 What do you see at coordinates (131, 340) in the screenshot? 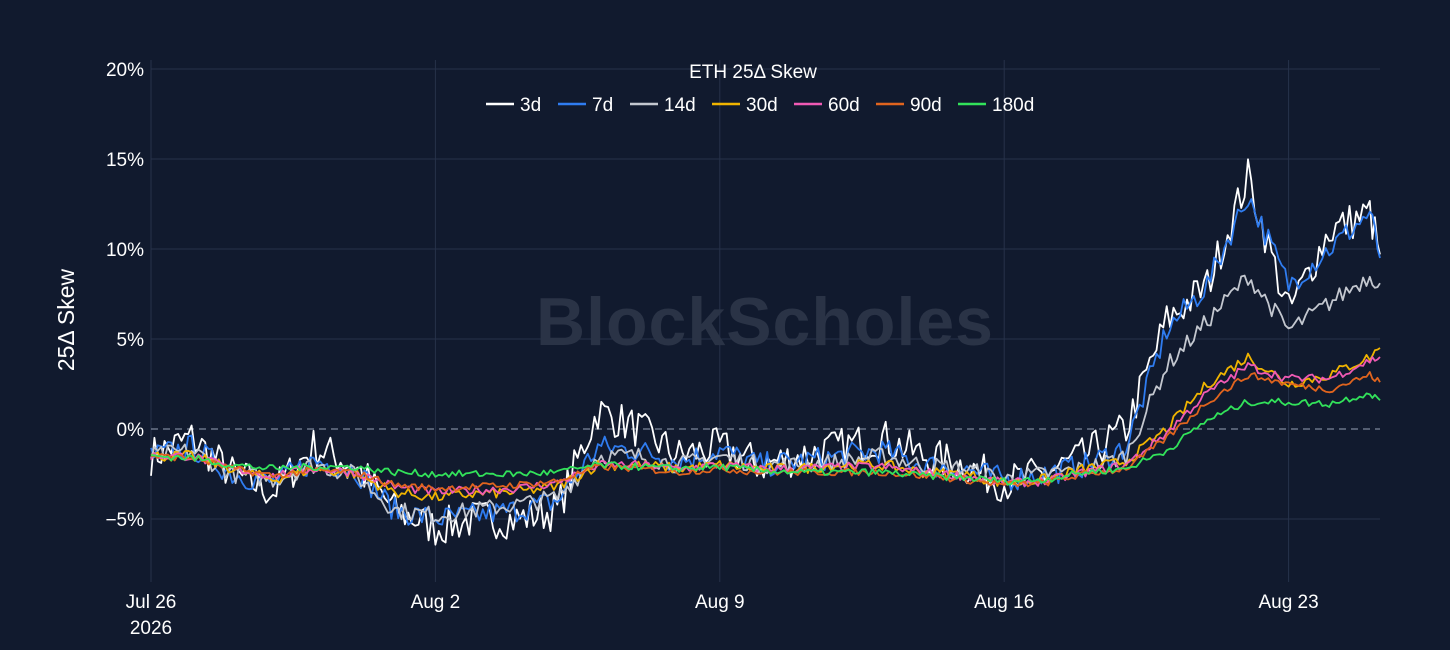
I see `y-tick-label: 5%` at bounding box center [131, 340].